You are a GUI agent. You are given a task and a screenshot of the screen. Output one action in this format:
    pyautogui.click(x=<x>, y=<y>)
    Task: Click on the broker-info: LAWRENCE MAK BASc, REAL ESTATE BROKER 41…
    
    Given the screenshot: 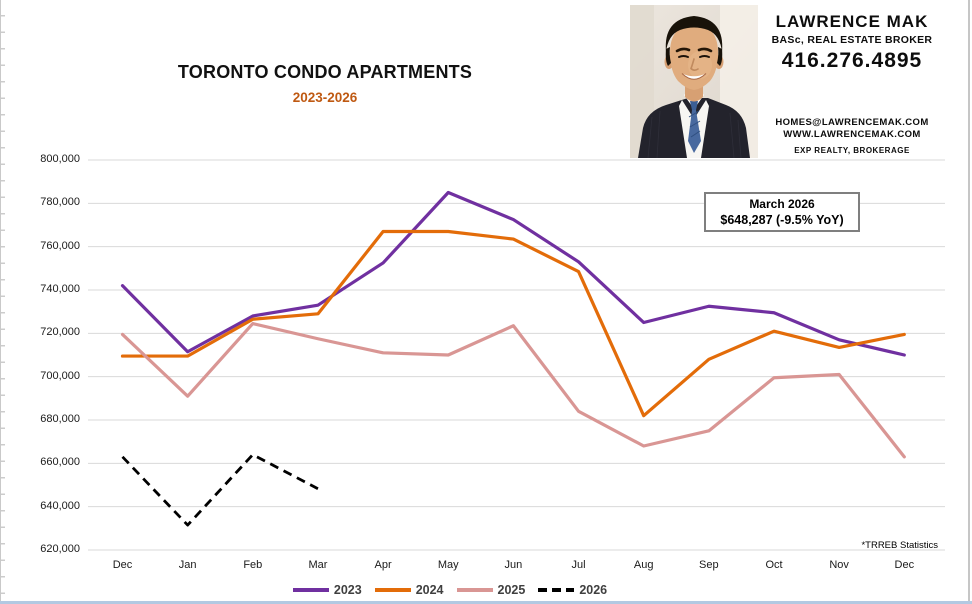 What is the action you would take?
    pyautogui.click(x=852, y=83)
    